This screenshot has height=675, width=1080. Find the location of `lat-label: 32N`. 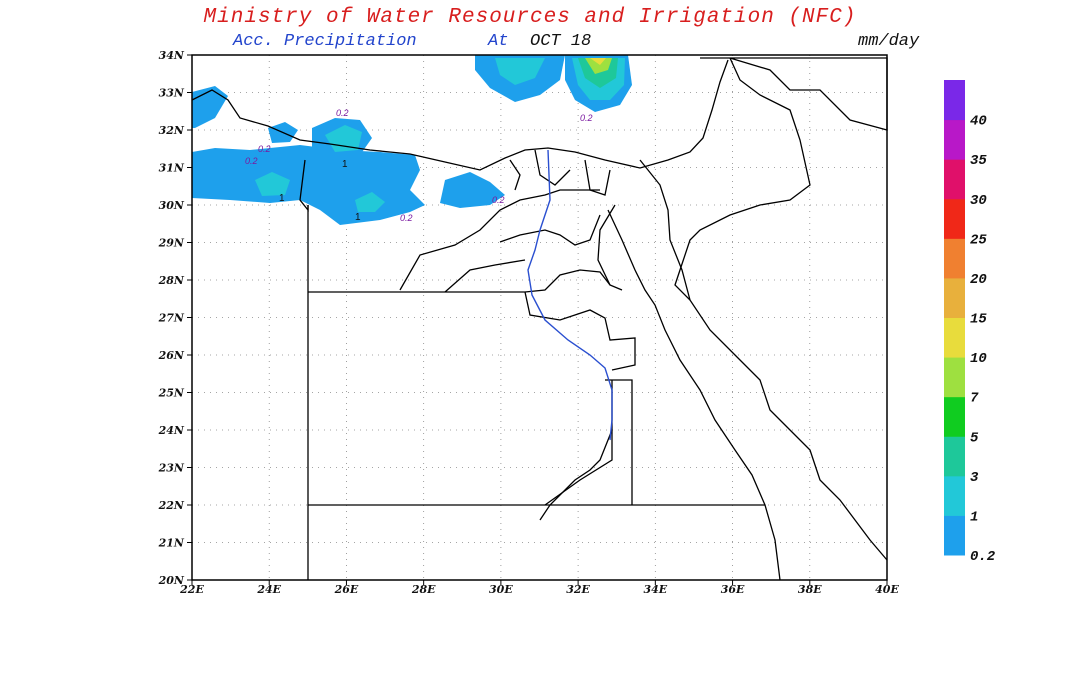

lat-label: 32N is located at coordinates (172, 130).